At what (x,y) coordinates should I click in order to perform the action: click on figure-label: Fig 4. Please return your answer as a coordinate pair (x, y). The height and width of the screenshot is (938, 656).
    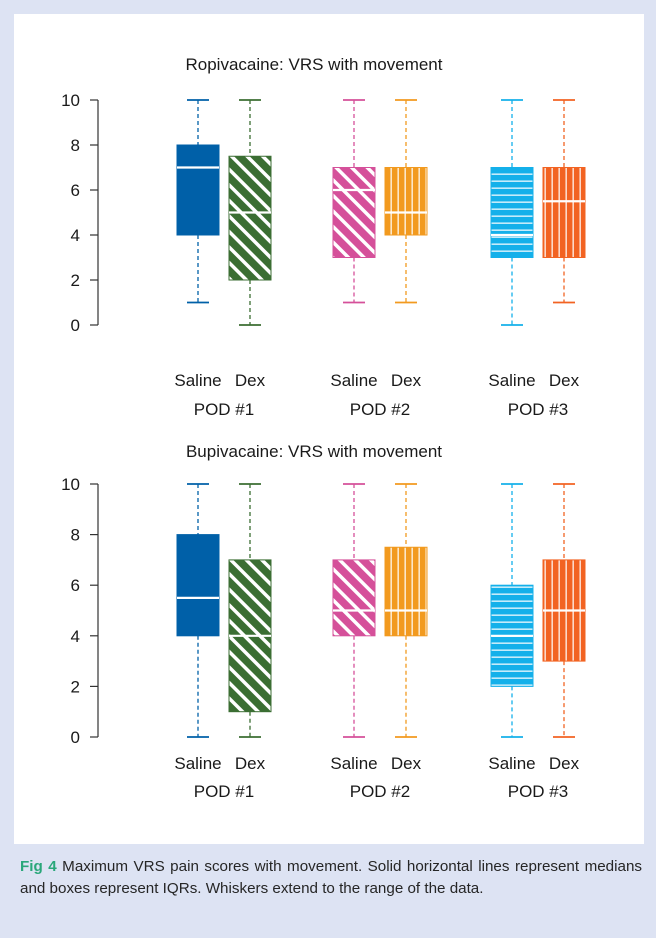
    Looking at the image, I should click on (38, 866).